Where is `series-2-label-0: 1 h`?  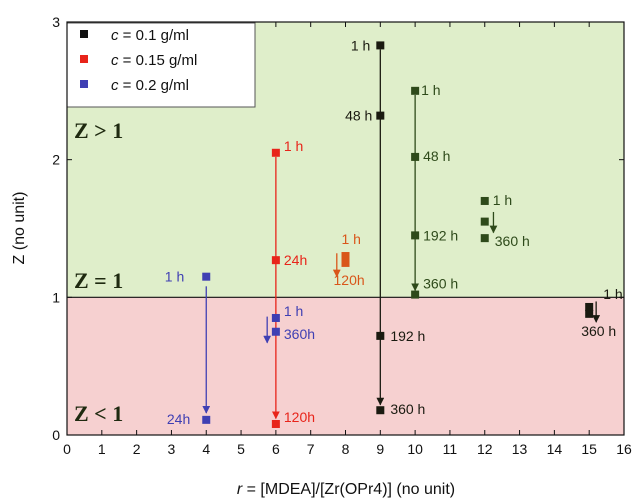
series-2-label-0: 1 h is located at coordinates (351, 239).